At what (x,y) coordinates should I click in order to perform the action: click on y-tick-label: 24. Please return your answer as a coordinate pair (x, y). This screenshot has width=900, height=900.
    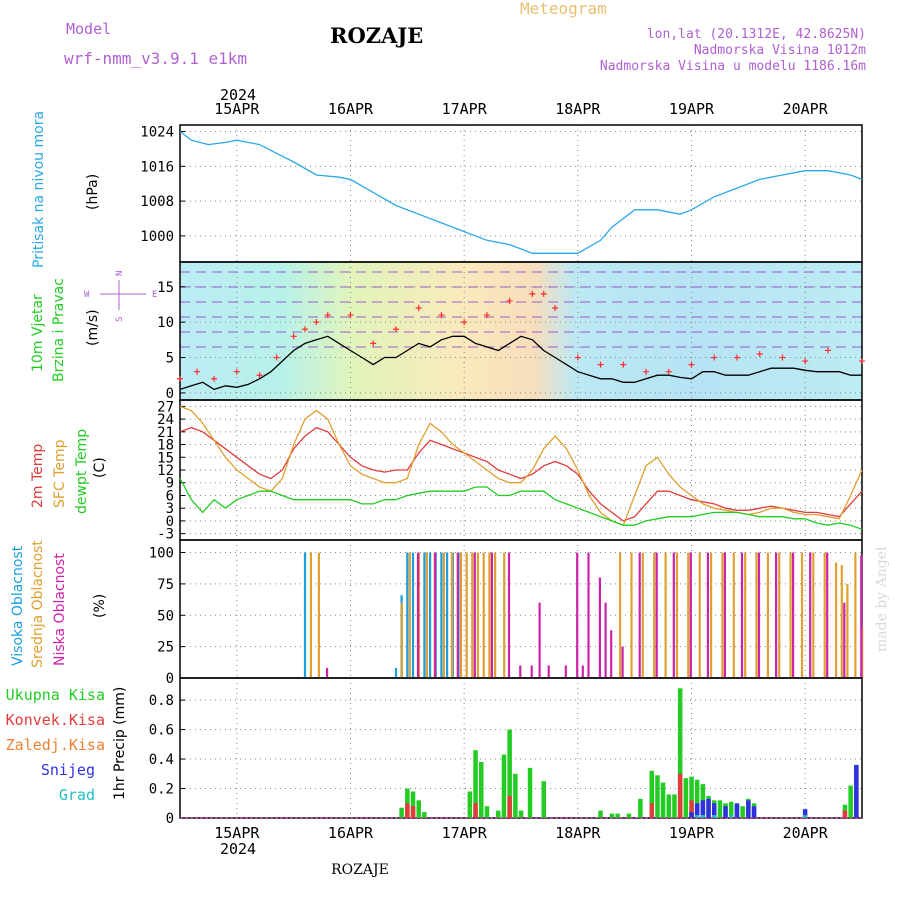
    Looking at the image, I should click on (165, 420).